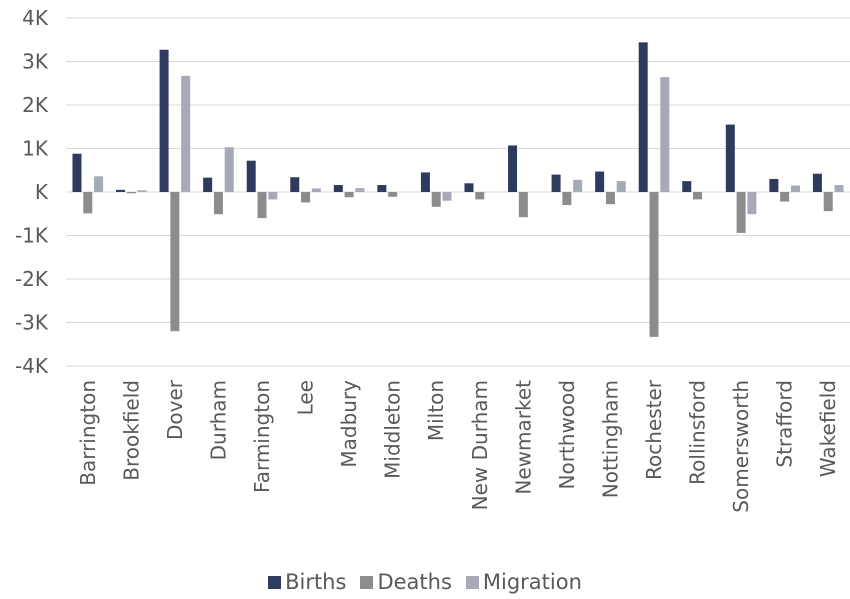  Describe the element at coordinates (208, 184) in the screenshot. I see `bar-births-durham` at that location.